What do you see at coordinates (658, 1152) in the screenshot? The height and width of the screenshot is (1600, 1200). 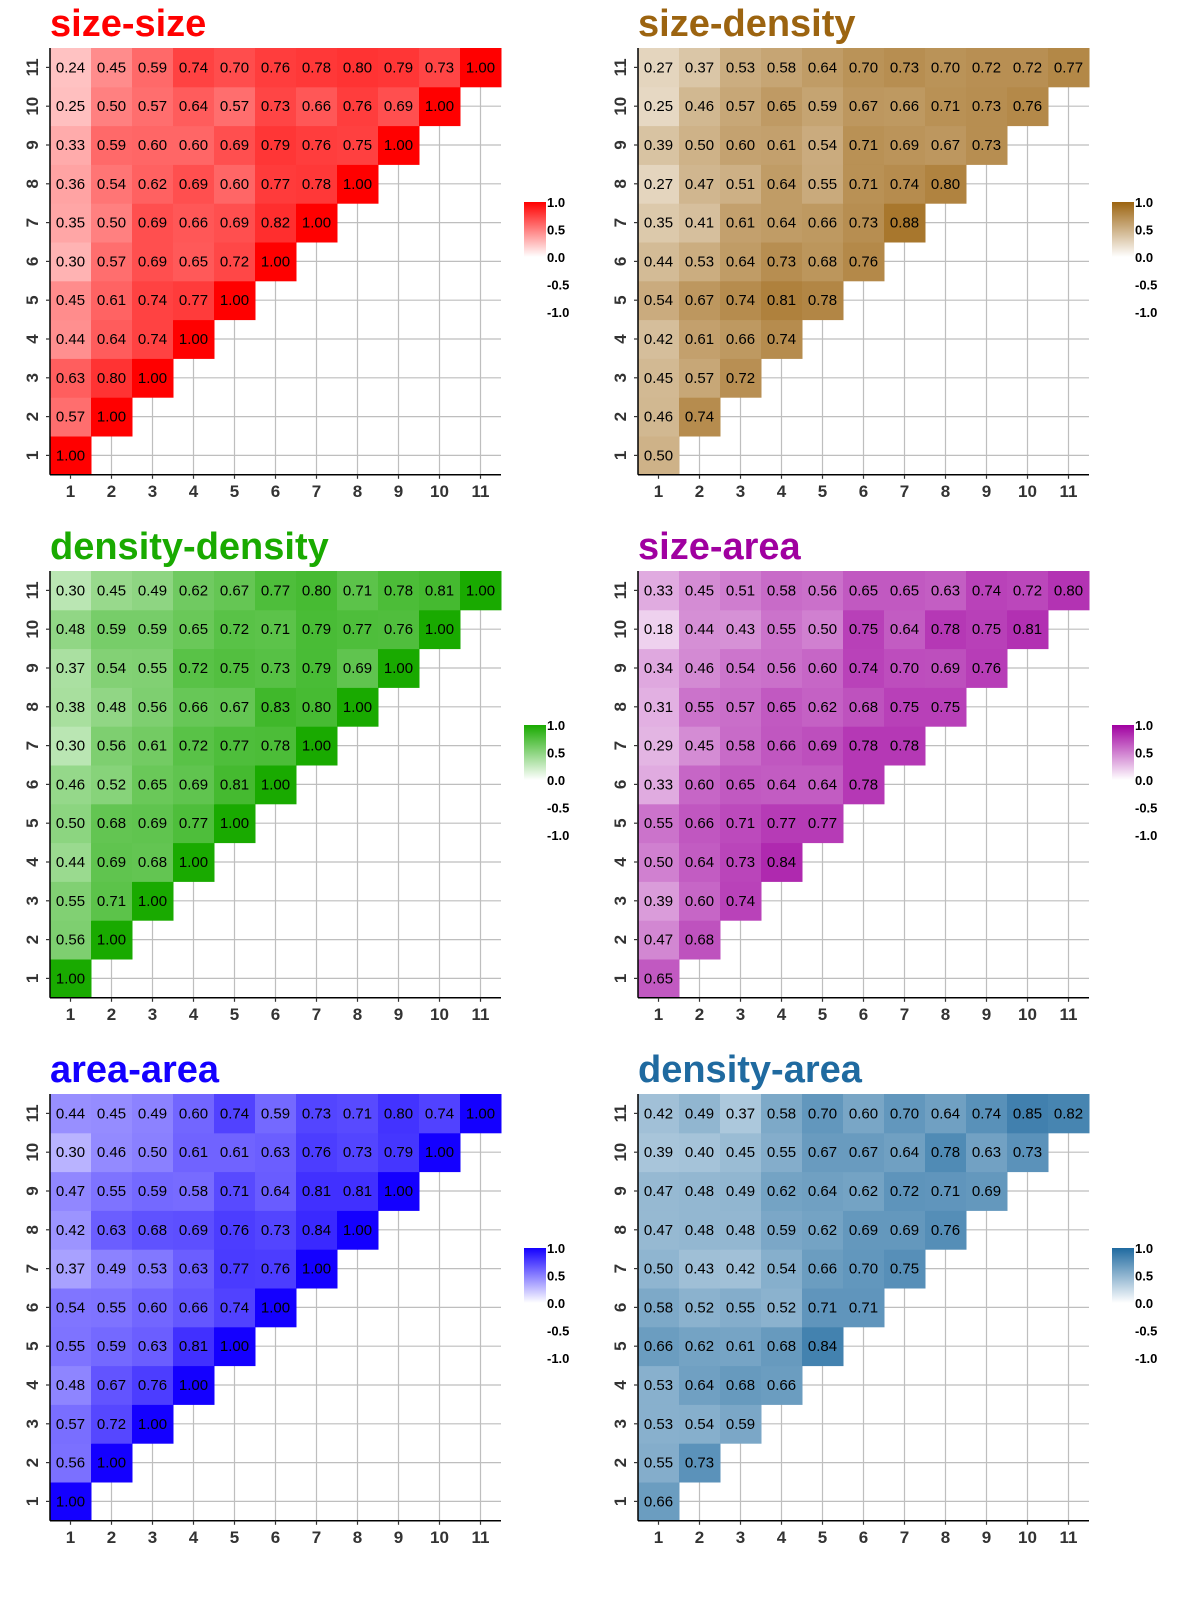 I see `cell-value-label: 0.39` at bounding box center [658, 1152].